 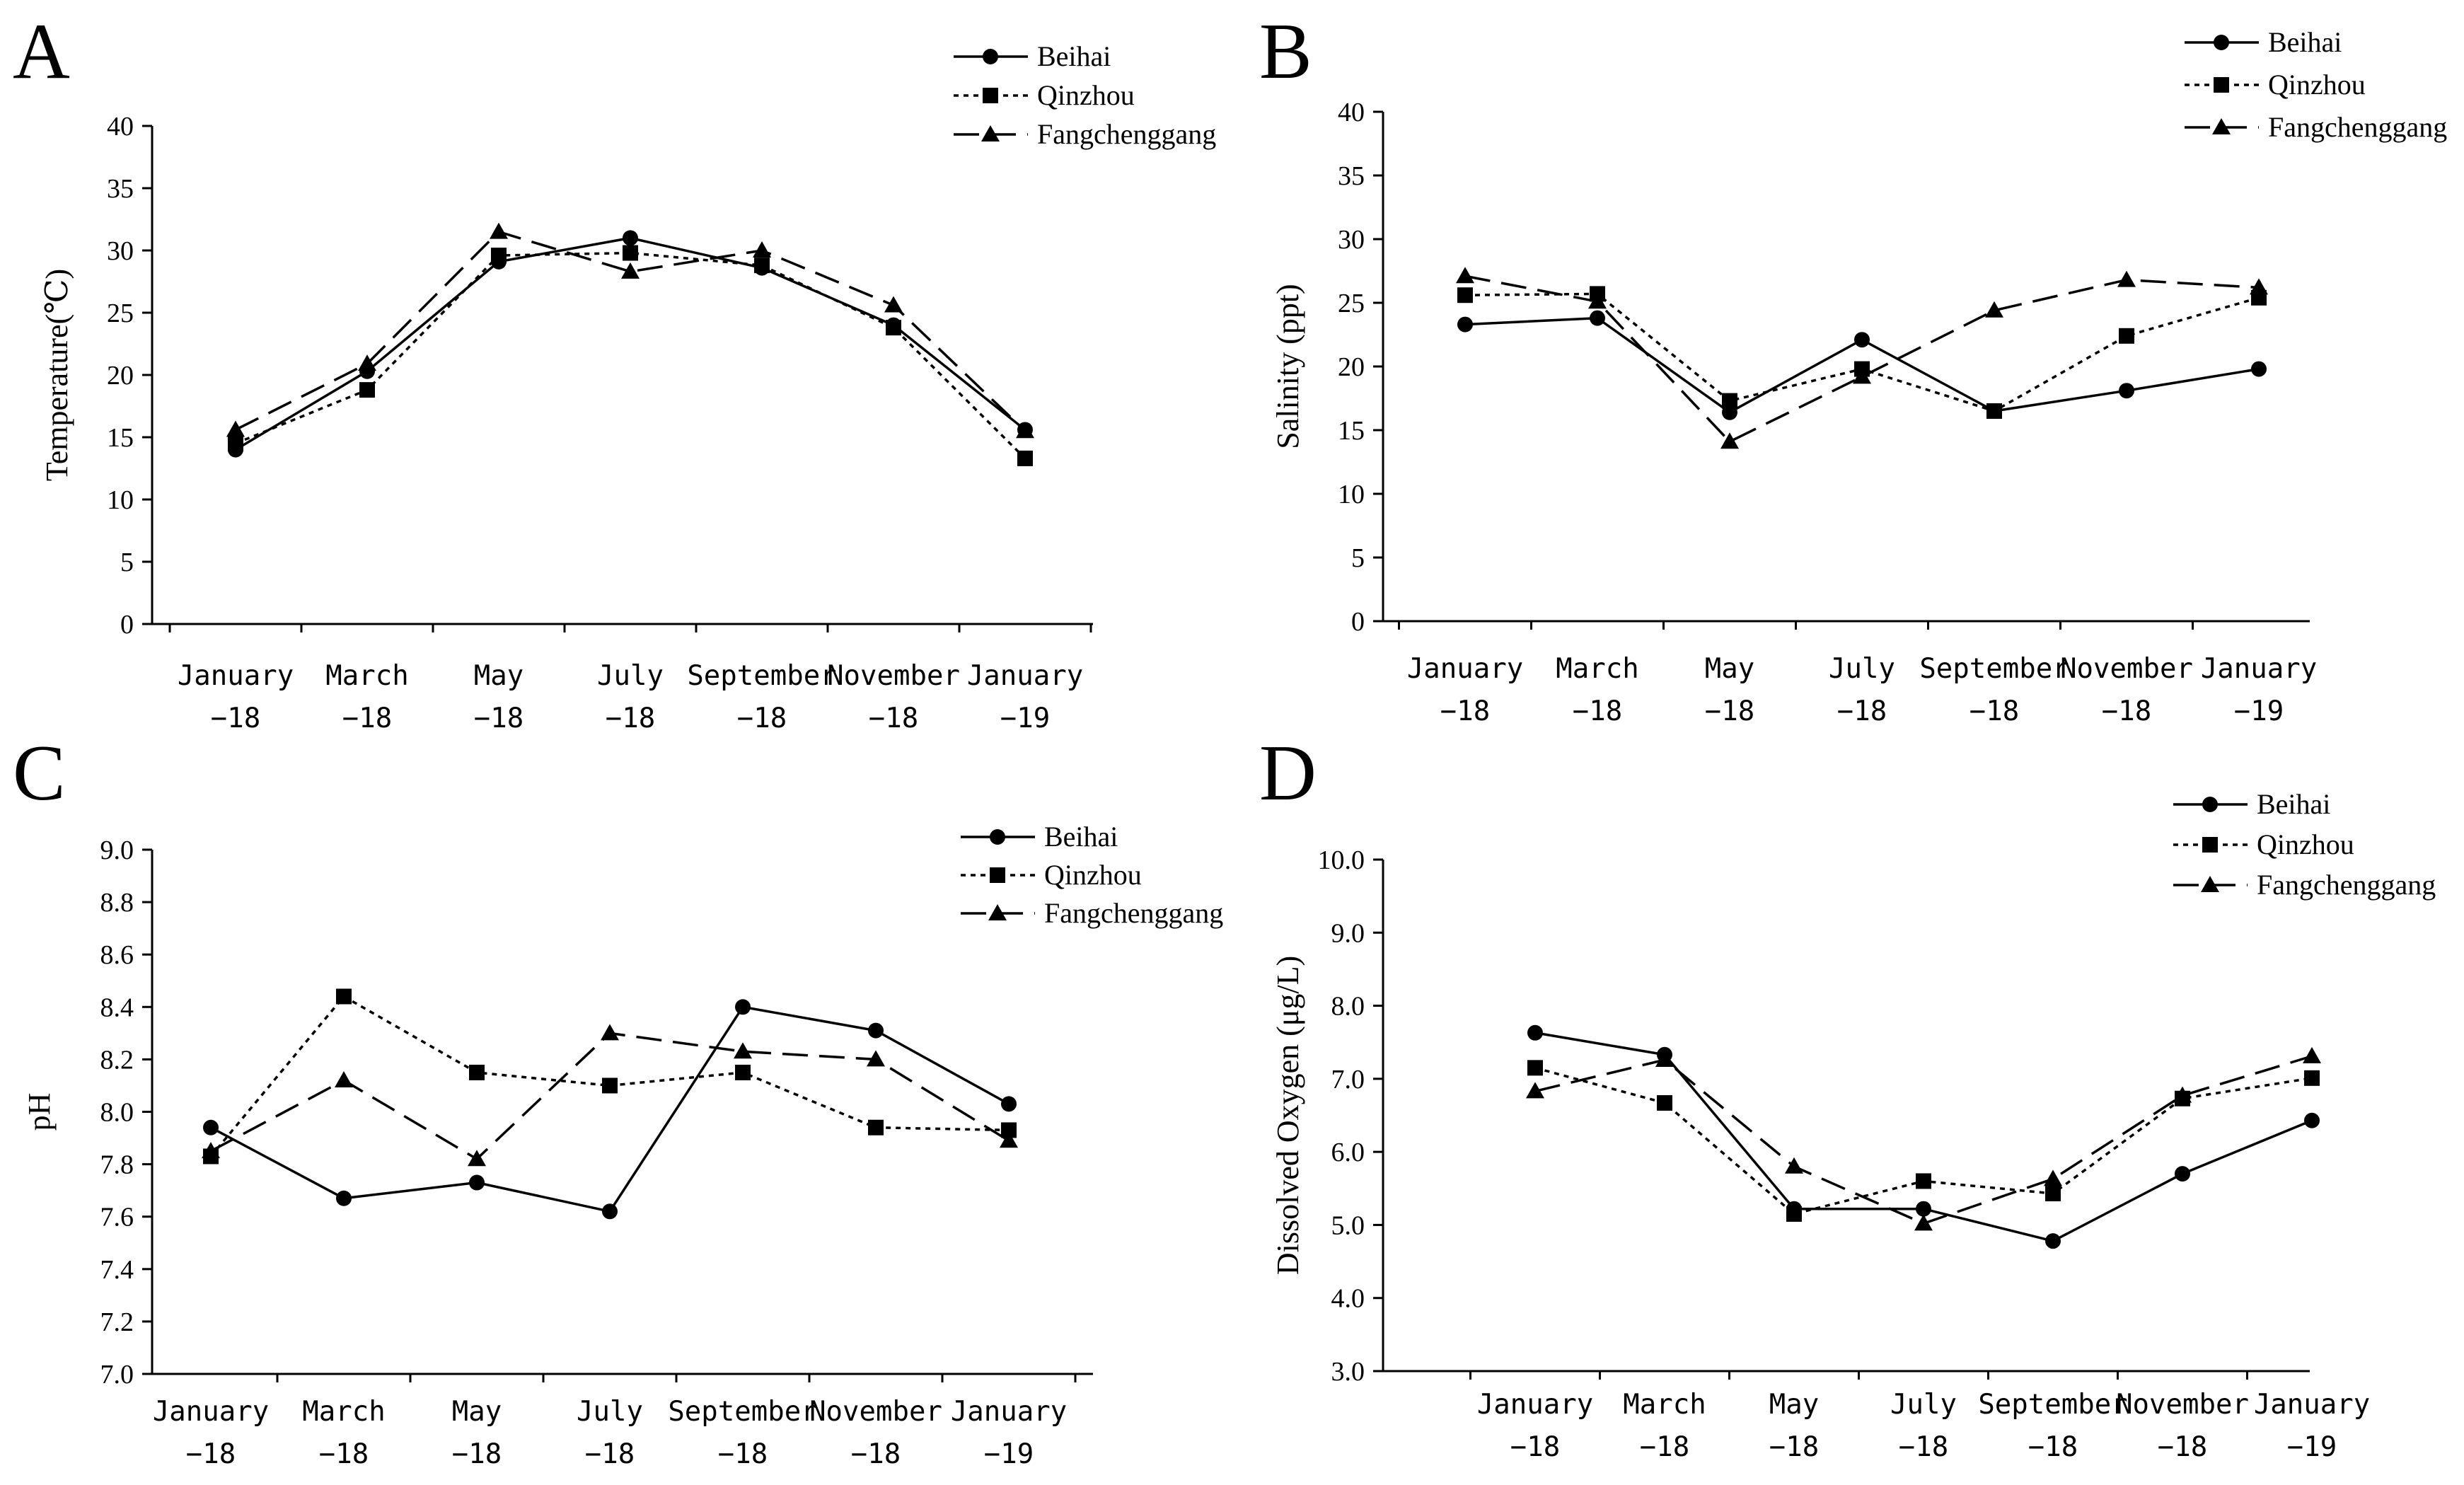 I want to click on y-tick-label: 15, so click(x=1351, y=431).